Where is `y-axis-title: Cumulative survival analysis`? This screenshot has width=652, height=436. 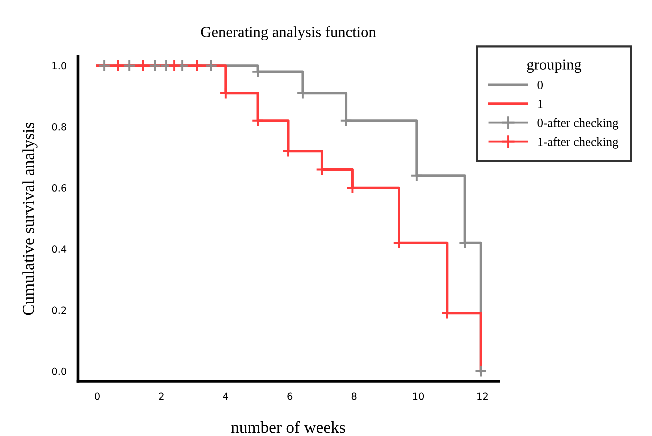 y-axis-title: Cumulative survival analysis is located at coordinates (30, 219).